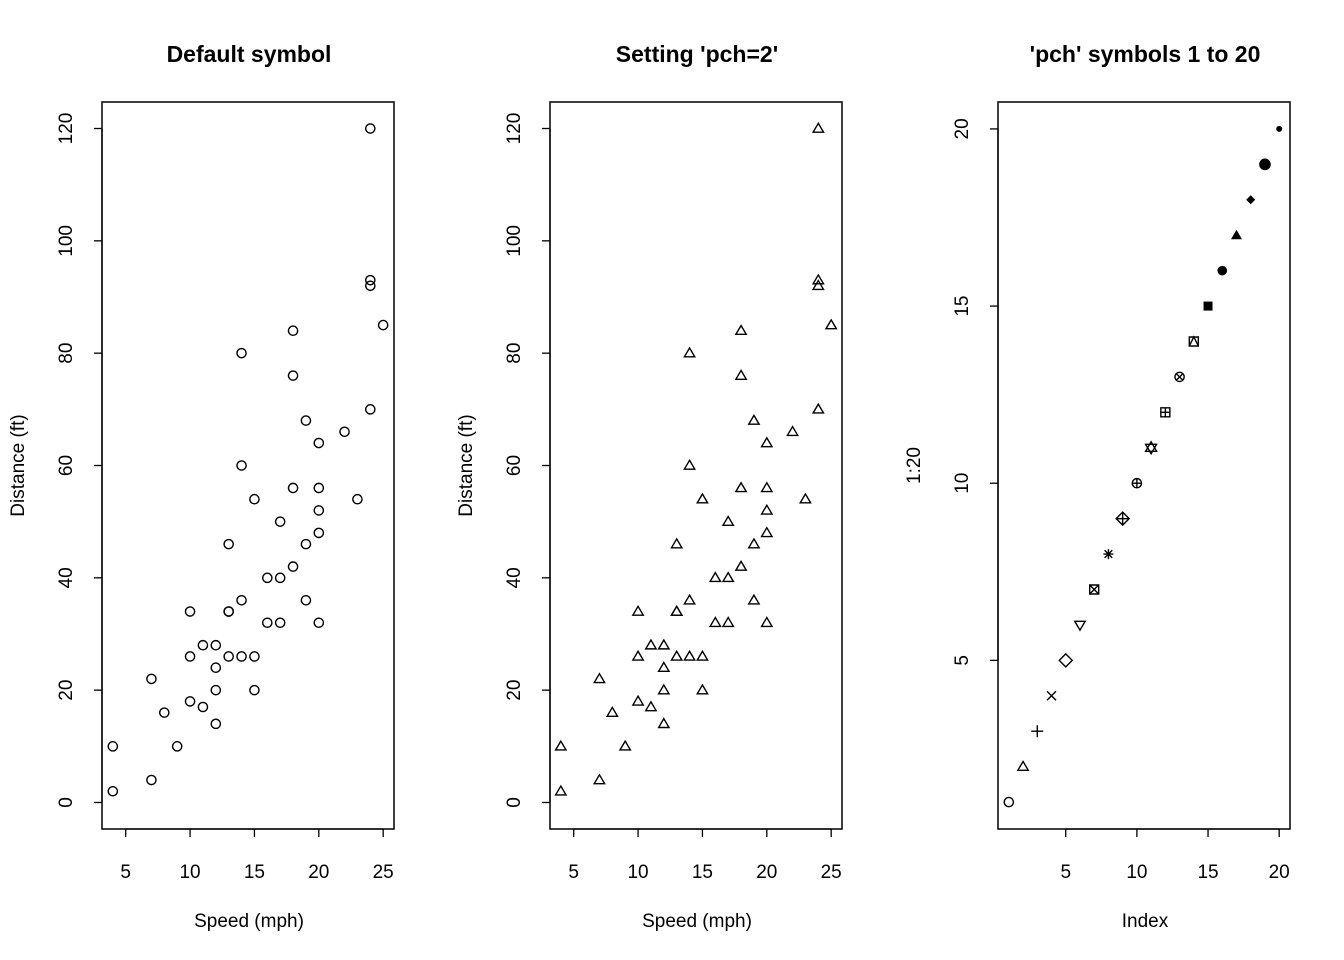  What do you see at coordinates (66, 129) in the screenshot?
I see `y-tick-label: 120` at bounding box center [66, 129].